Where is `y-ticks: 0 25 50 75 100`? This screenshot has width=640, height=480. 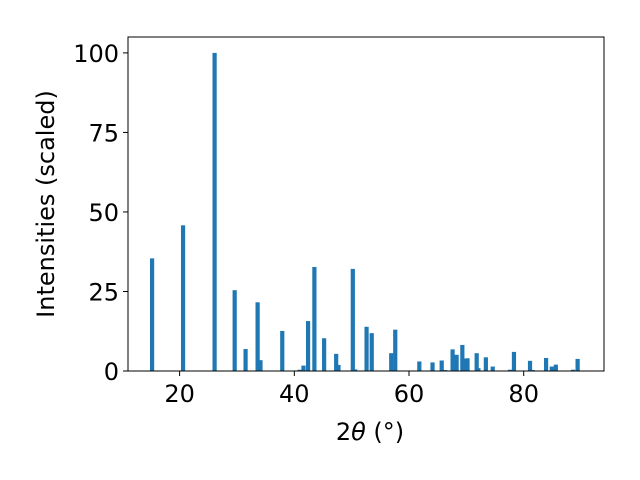 y-ticks: 0 25 50 75 100 is located at coordinates (100, 213).